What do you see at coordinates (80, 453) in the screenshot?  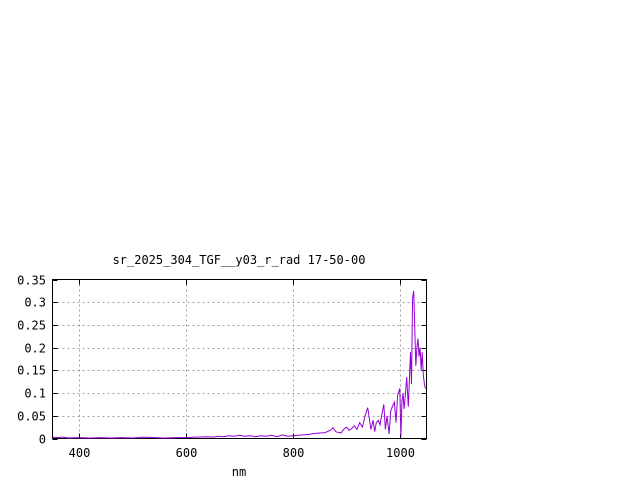 I see `x-tick-label: 400` at bounding box center [80, 453].